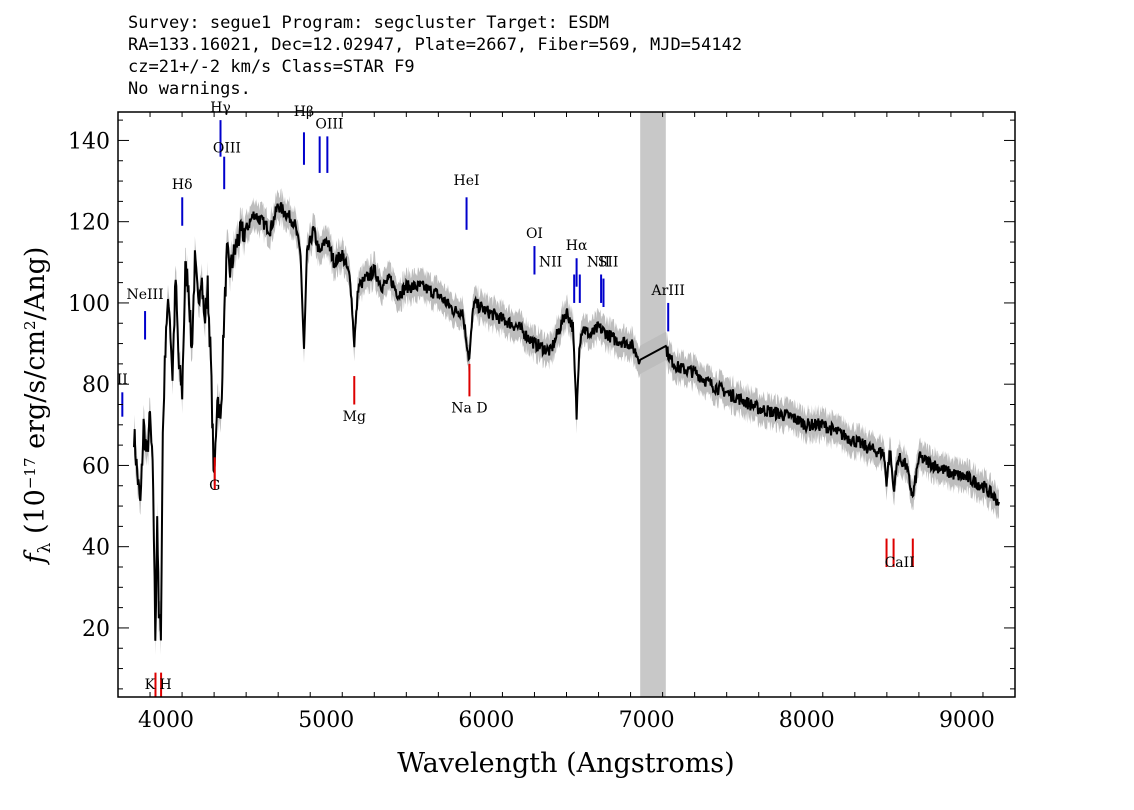 Image resolution: width=1134 pixels, height=810 pixels. I want to click on line-label: Mg, so click(354, 417).